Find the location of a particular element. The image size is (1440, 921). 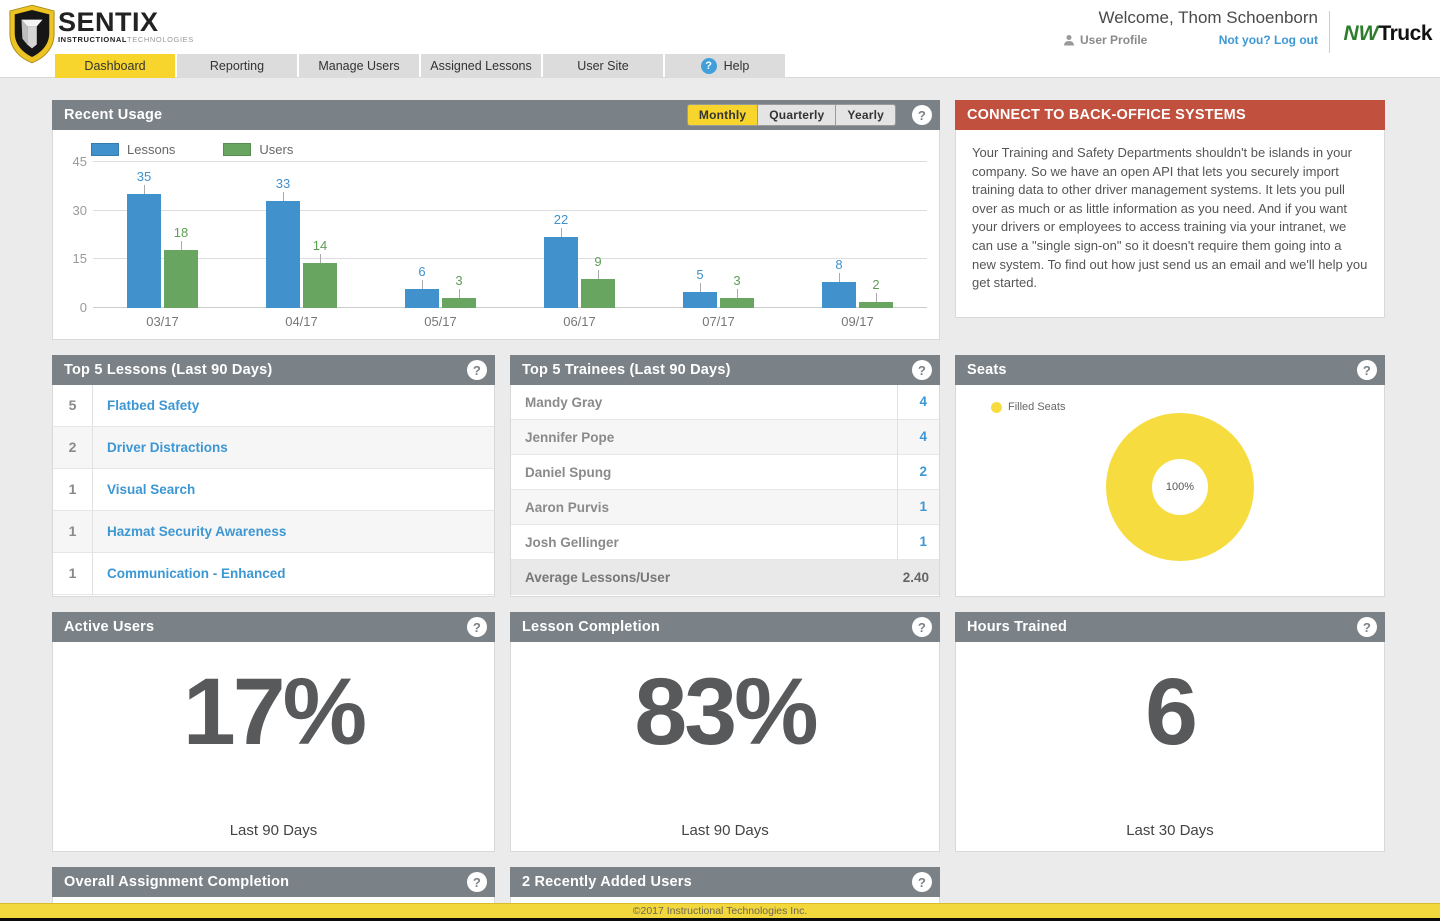

lesson-count: 1 is located at coordinates (73, 573).